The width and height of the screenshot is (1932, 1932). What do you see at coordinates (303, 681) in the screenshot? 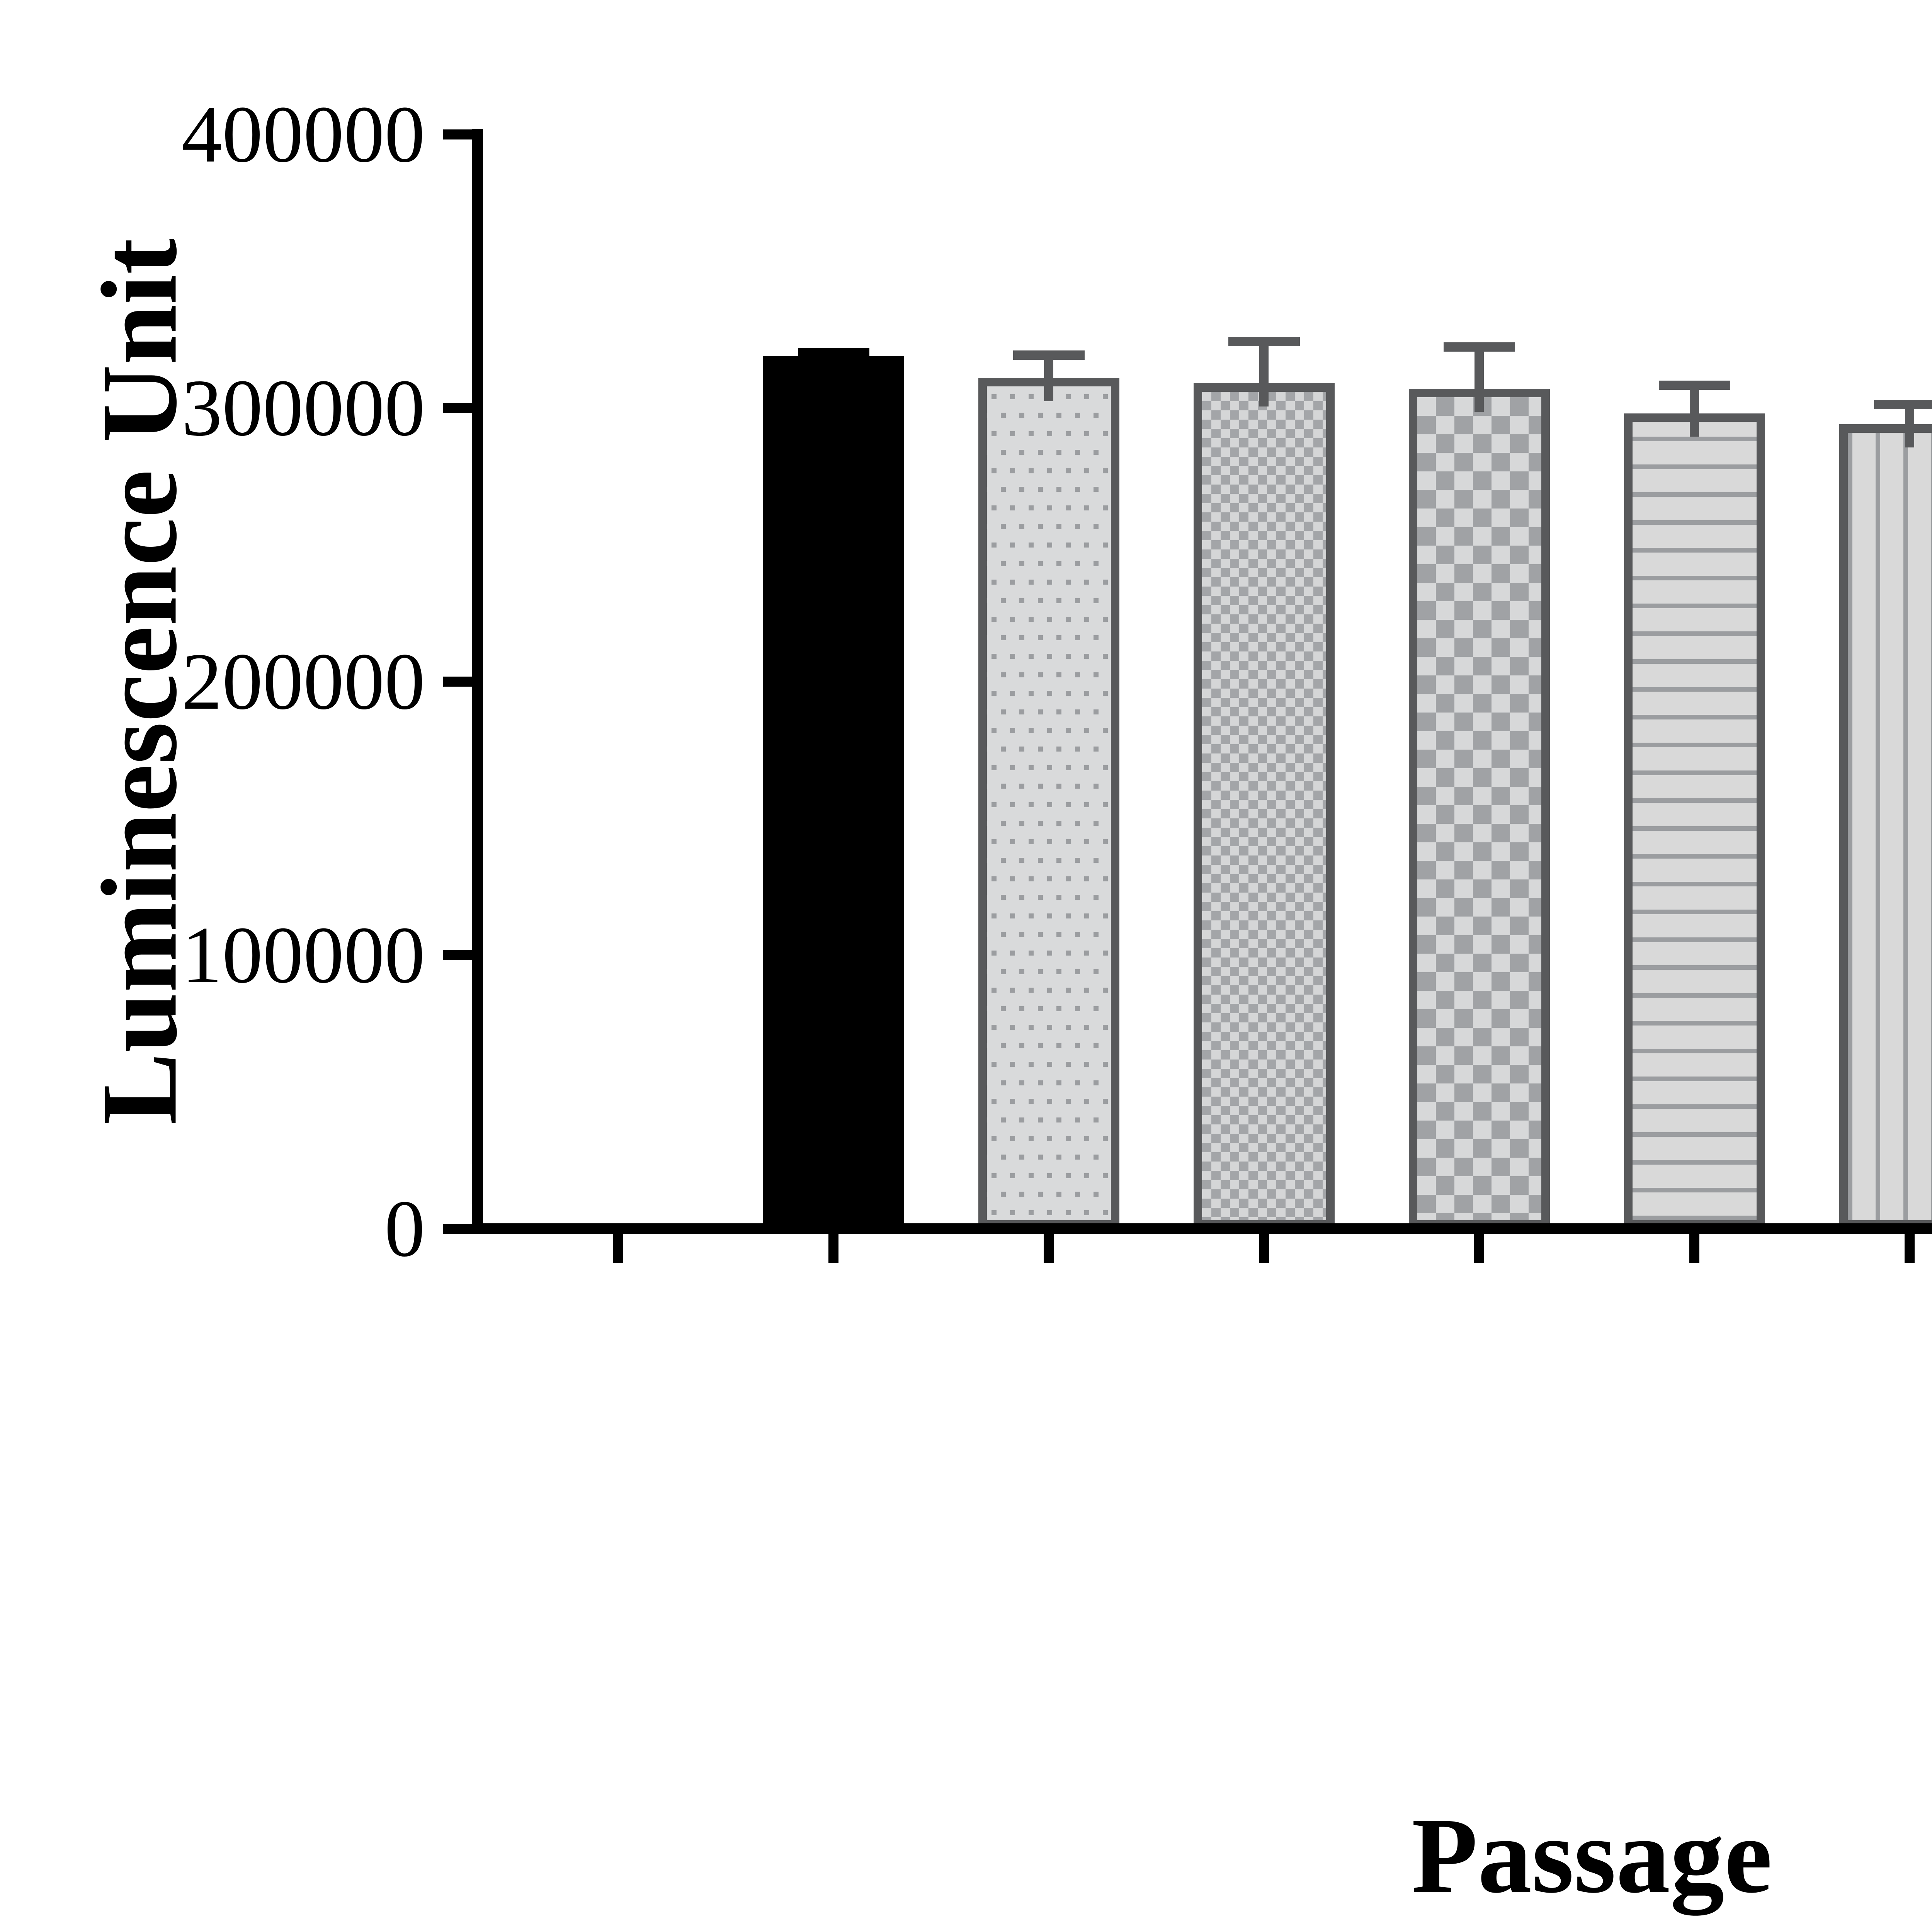
I see `y-tick-label: 200000` at bounding box center [303, 681].